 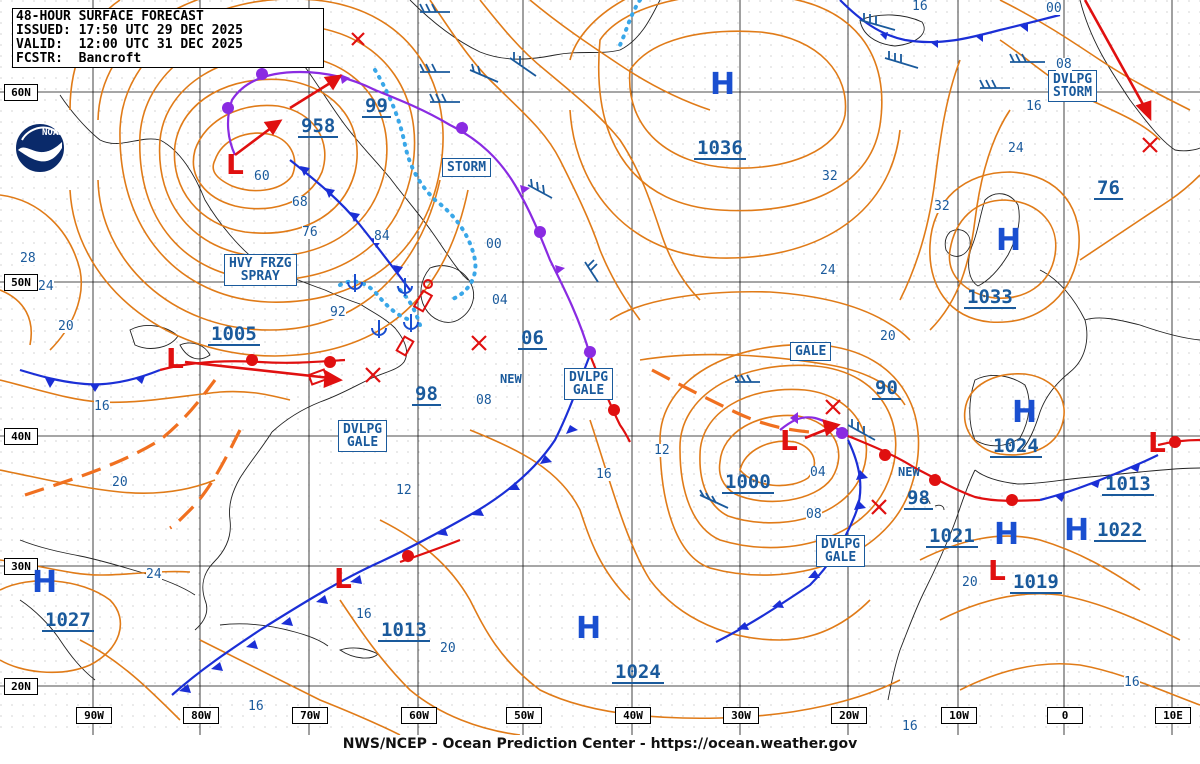 I want to click on isobar-label: 28, so click(x=28, y=258).